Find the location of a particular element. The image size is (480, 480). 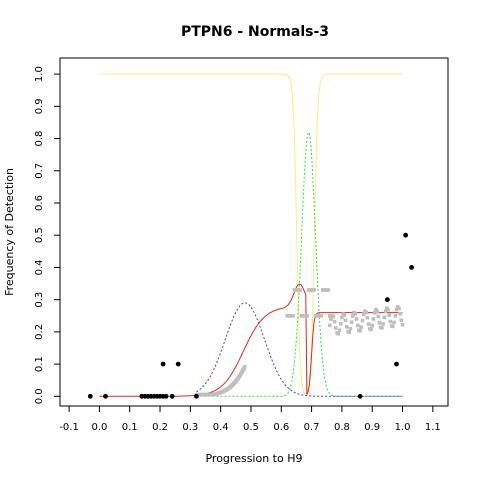

x-tick-label: 1.0 is located at coordinates (403, 427).